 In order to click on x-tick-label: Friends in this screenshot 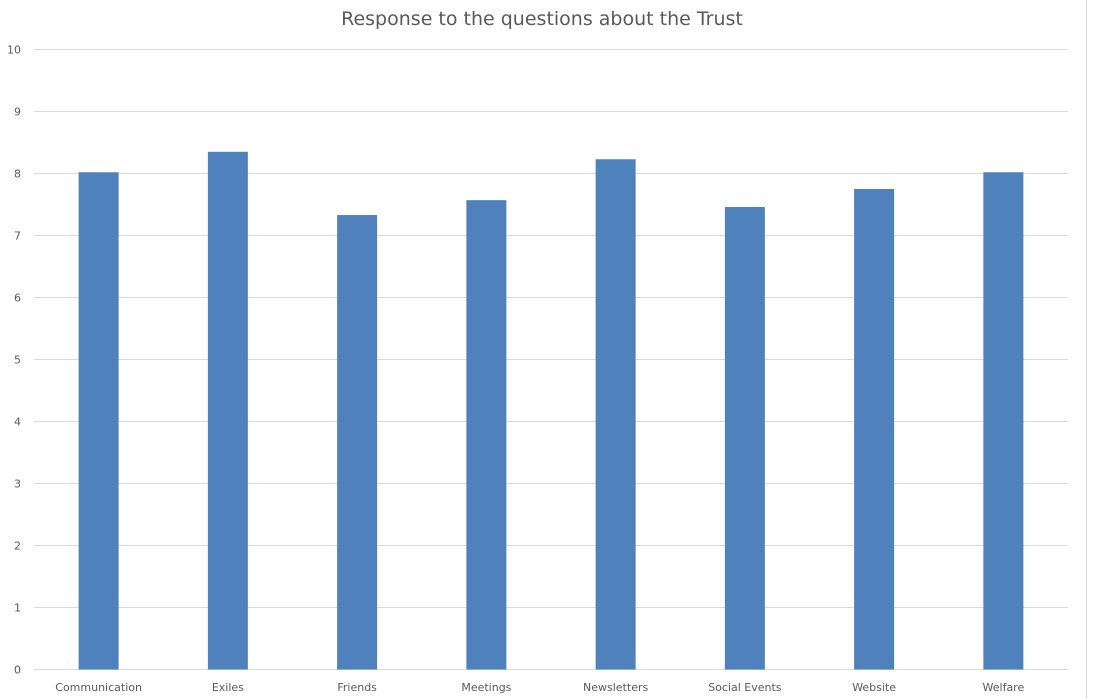, I will do `click(357, 687)`.